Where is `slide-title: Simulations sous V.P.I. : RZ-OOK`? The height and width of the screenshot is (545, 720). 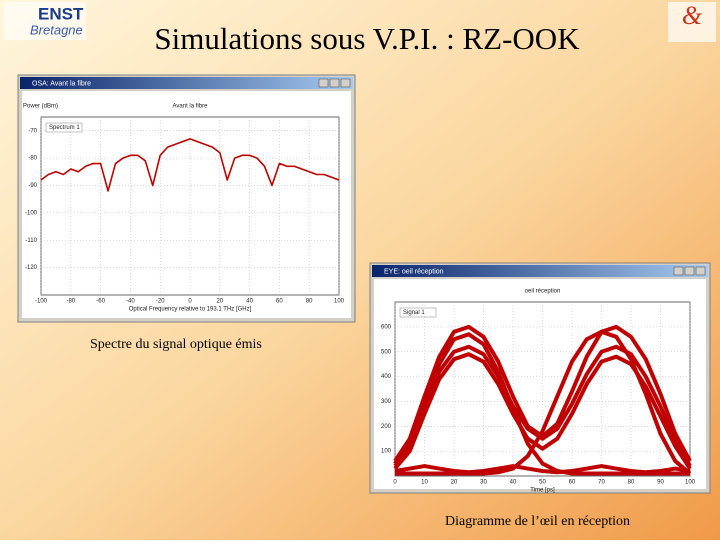
slide-title: Simulations sous V.P.I. : RZ-OOK is located at coordinates (367, 38).